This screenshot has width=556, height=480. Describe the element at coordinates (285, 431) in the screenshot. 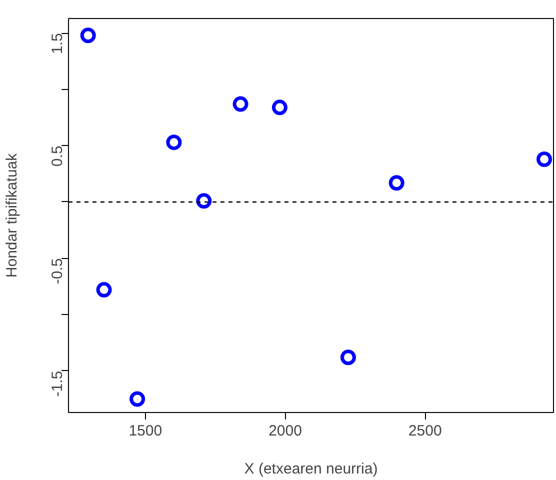

I see `x-tick-label: 2000` at that location.